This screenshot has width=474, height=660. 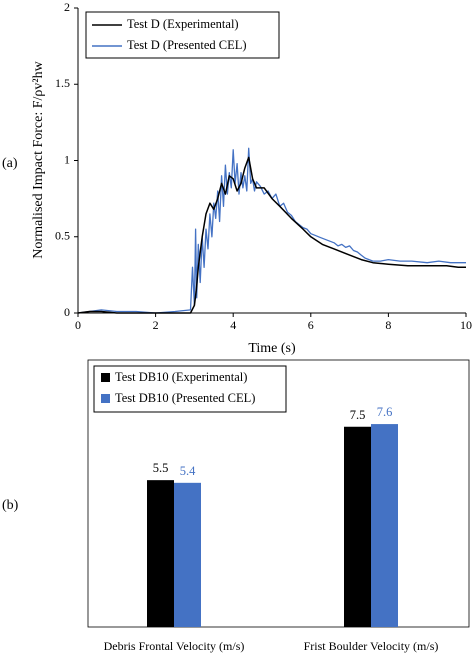 What do you see at coordinates (187, 45) in the screenshot?
I see `line-legend-label-presented: Test D (Presented CEL)` at bounding box center [187, 45].